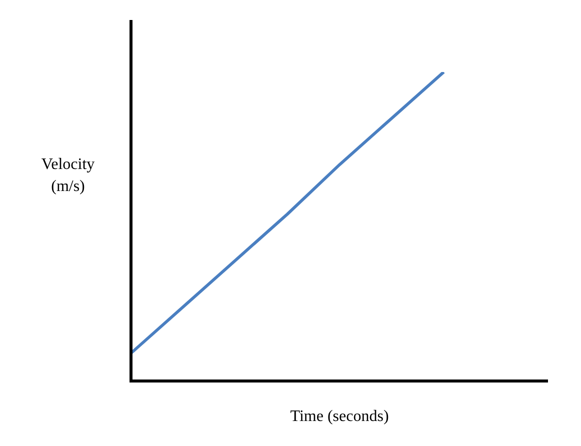 This screenshot has height=446, width=581. Describe the element at coordinates (68, 176) in the screenshot. I see `y-axis-title: Velocity (m/s)` at that location.